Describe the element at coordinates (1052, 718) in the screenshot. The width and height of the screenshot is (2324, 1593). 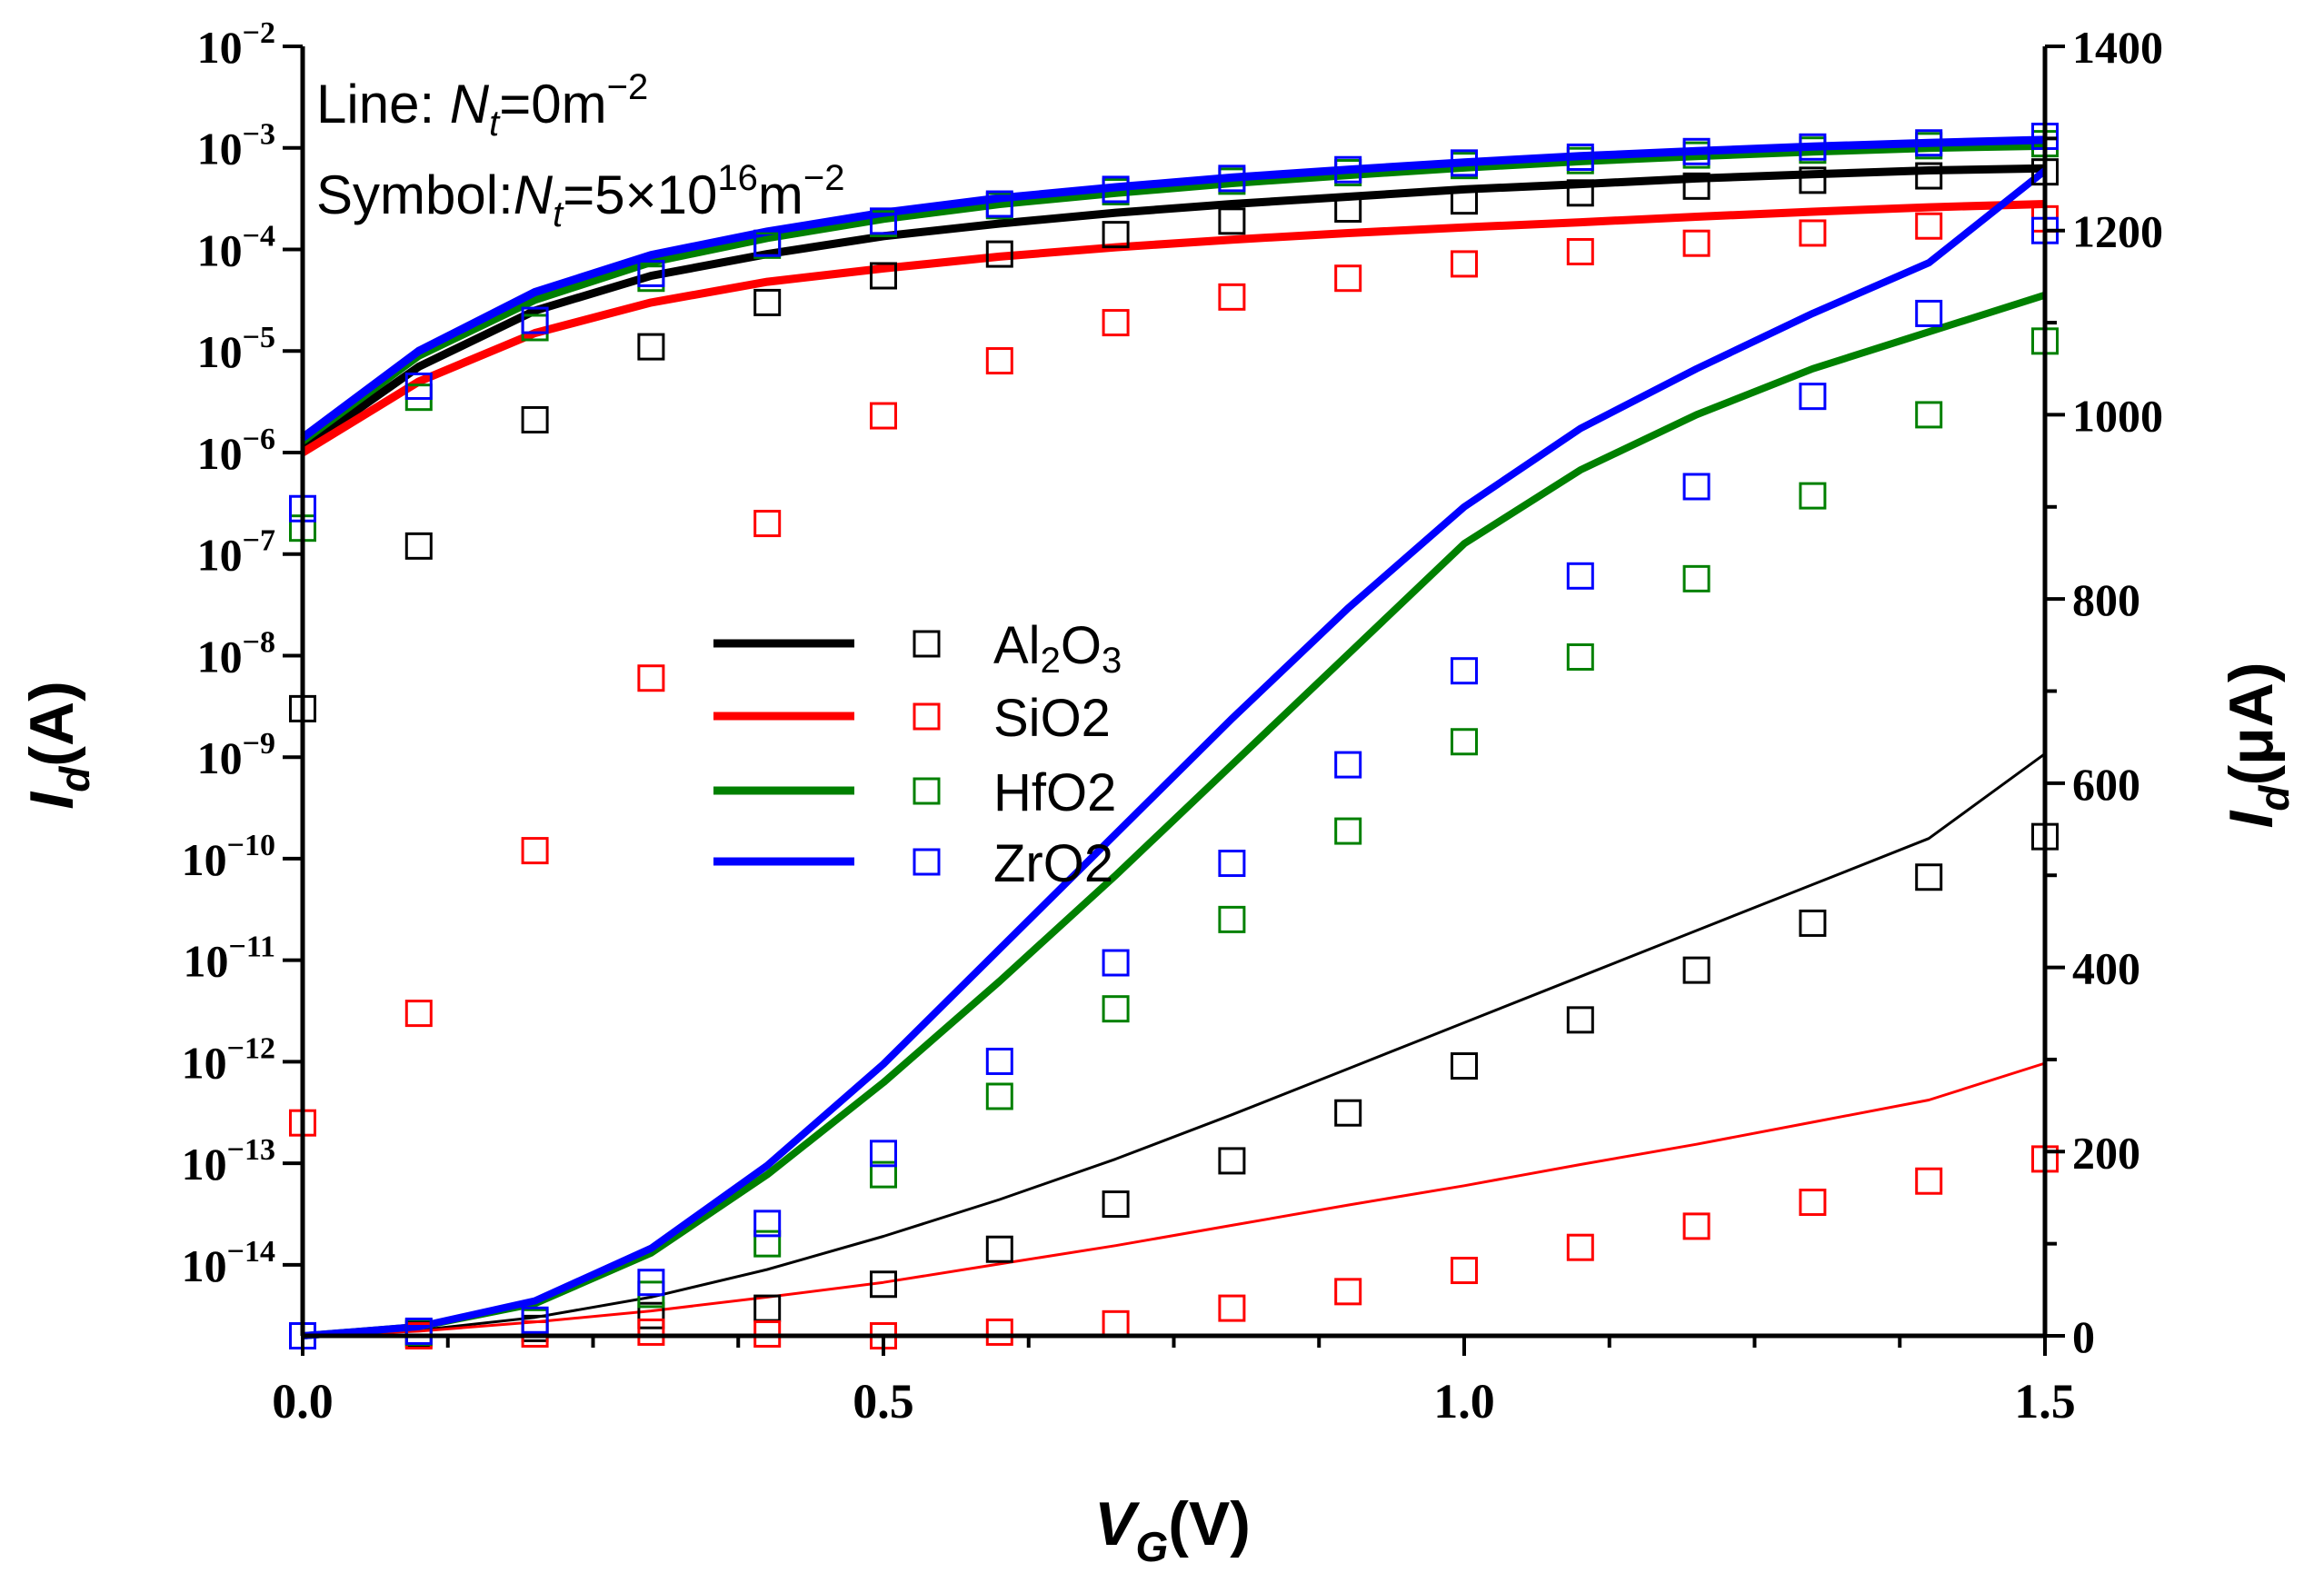
I see `legend-label-sio2: SiO2` at that location.